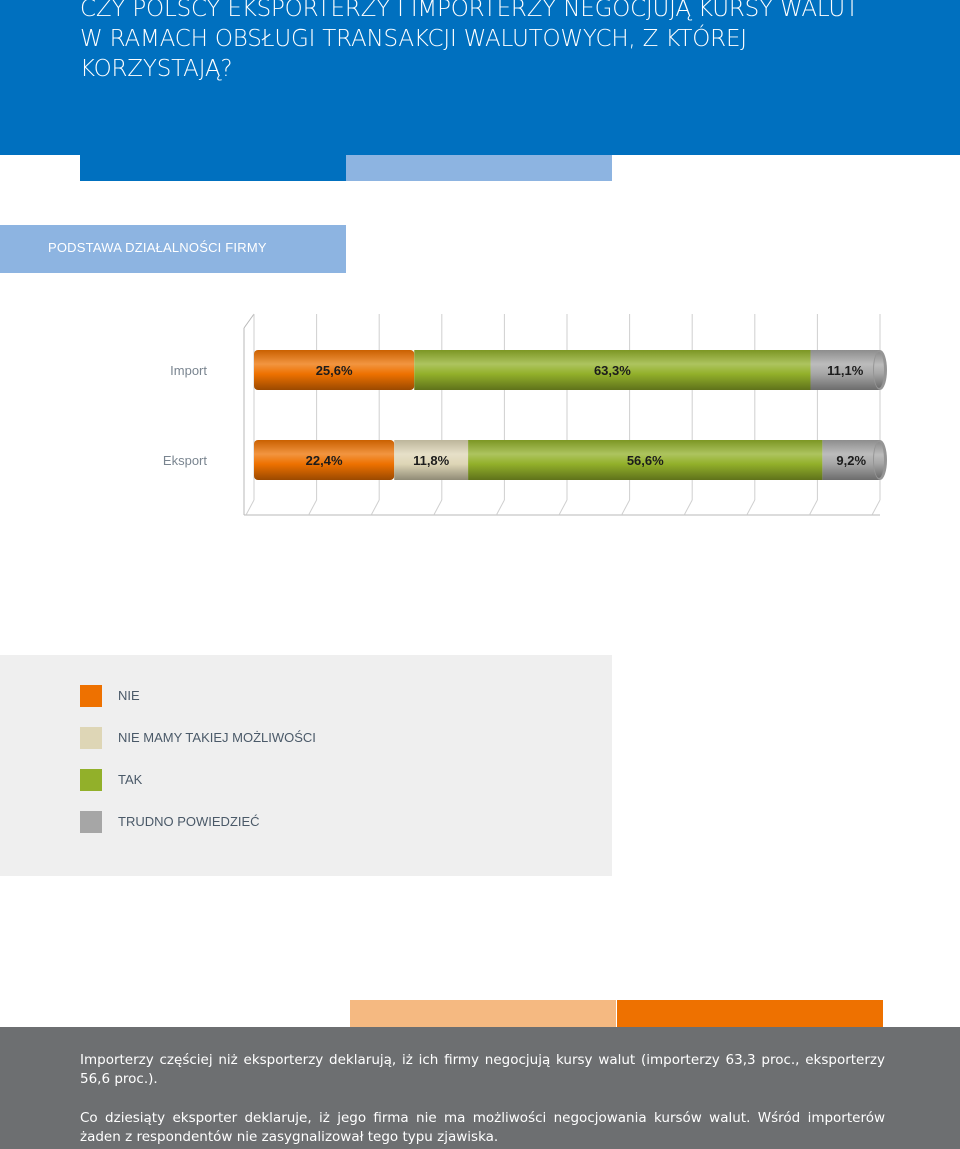 This screenshot has height=1149, width=960. I want to click on legend-swatch-nie-mamy, so click(91, 738).